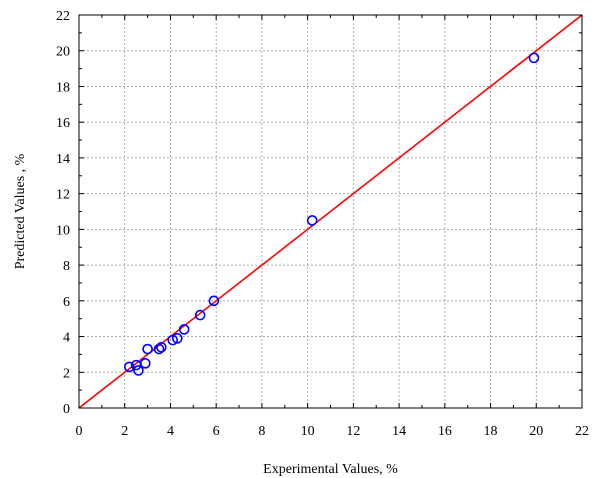  Describe the element at coordinates (353, 431) in the screenshot. I see `x-tick-label: 12` at that location.